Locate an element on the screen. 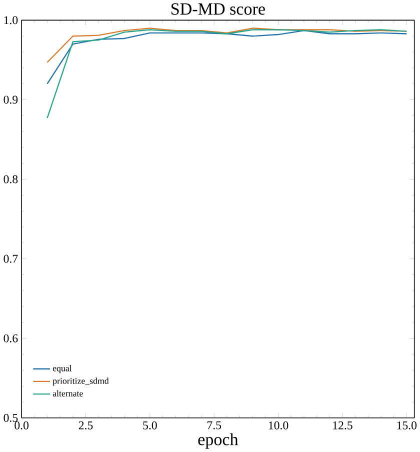 Image resolution: width=420 pixels, height=452 pixels. y-tick-label: 0.5 is located at coordinates (11, 418).